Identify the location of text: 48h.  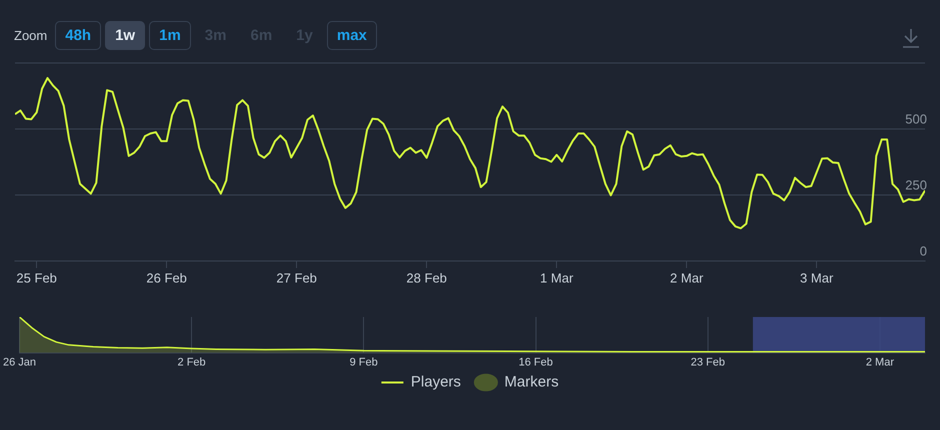
(78, 35).